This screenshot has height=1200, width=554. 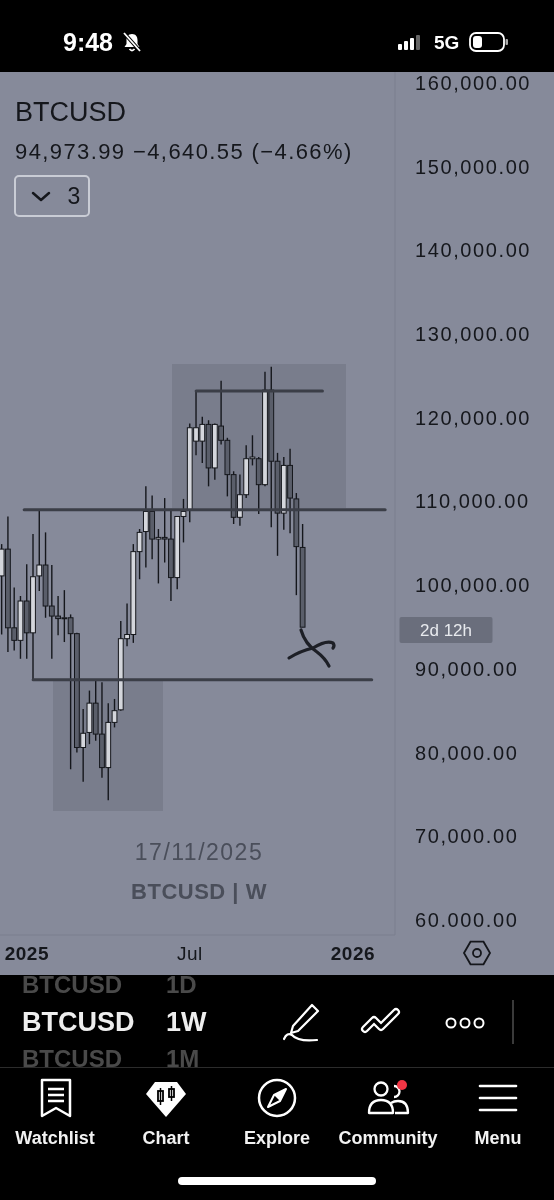 What do you see at coordinates (388, 1138) in the screenshot?
I see `text: Community` at bounding box center [388, 1138].